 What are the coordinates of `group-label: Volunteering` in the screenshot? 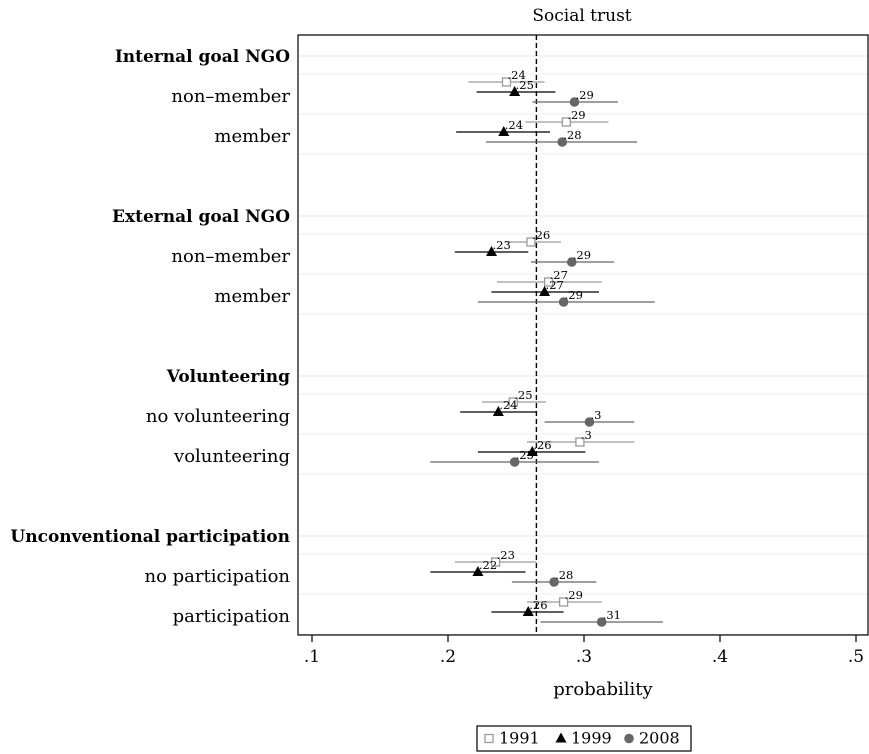 It's located at (228, 377).